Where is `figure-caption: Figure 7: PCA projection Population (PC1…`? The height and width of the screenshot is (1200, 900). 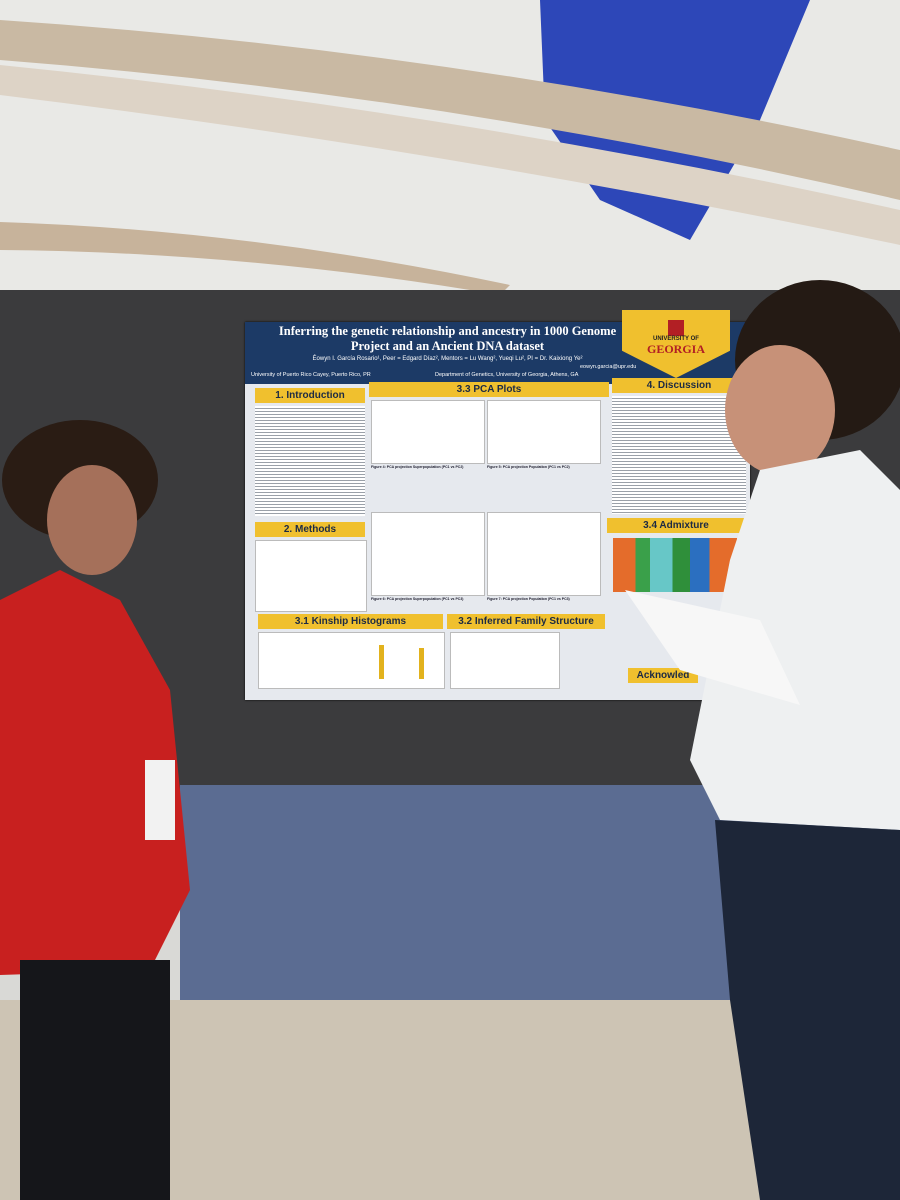
figure-caption: Figure 7: PCA projection Population (PC1… is located at coordinates (528, 599).